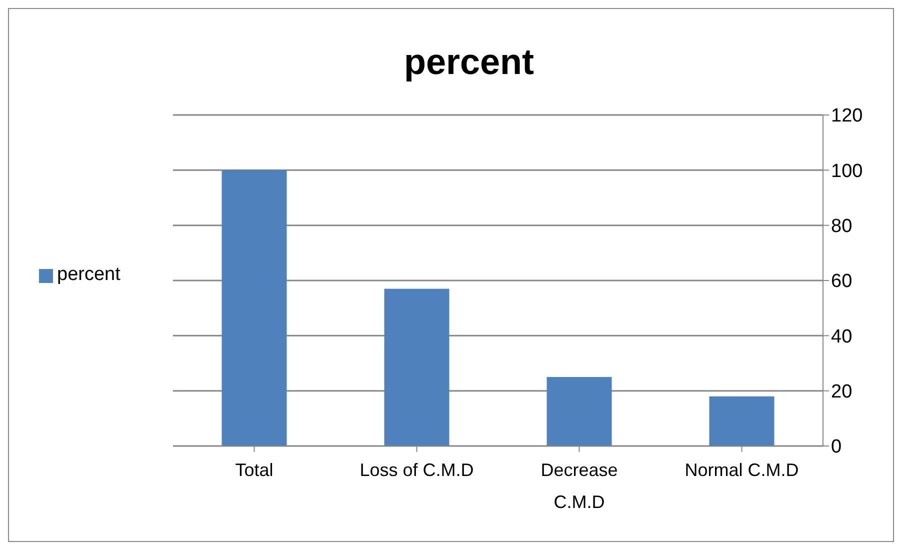 The width and height of the screenshot is (900, 548). What do you see at coordinates (254, 470) in the screenshot?
I see `x-tick-label: Total` at bounding box center [254, 470].